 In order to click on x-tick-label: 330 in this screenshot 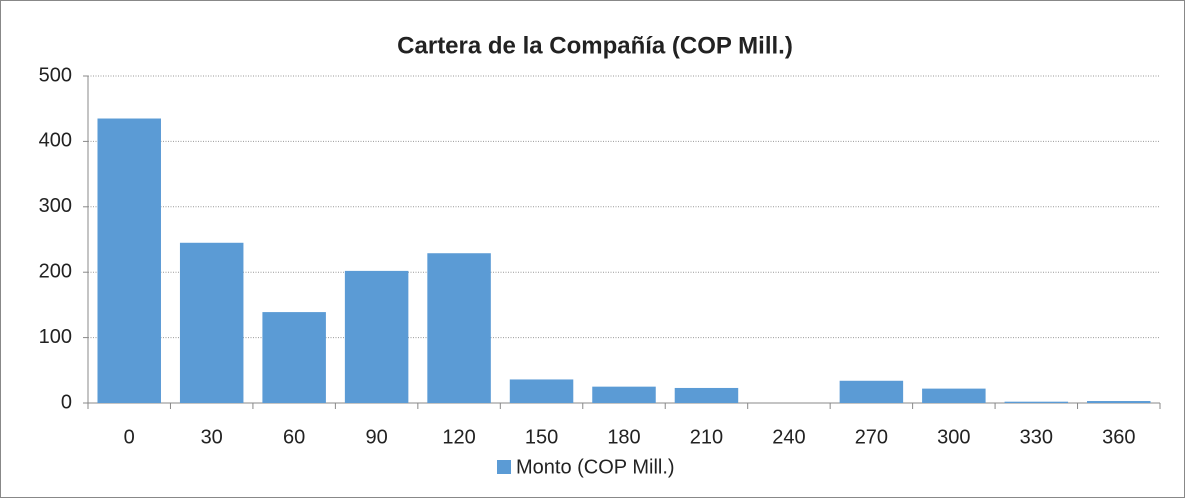, I will do `click(1036, 437)`.